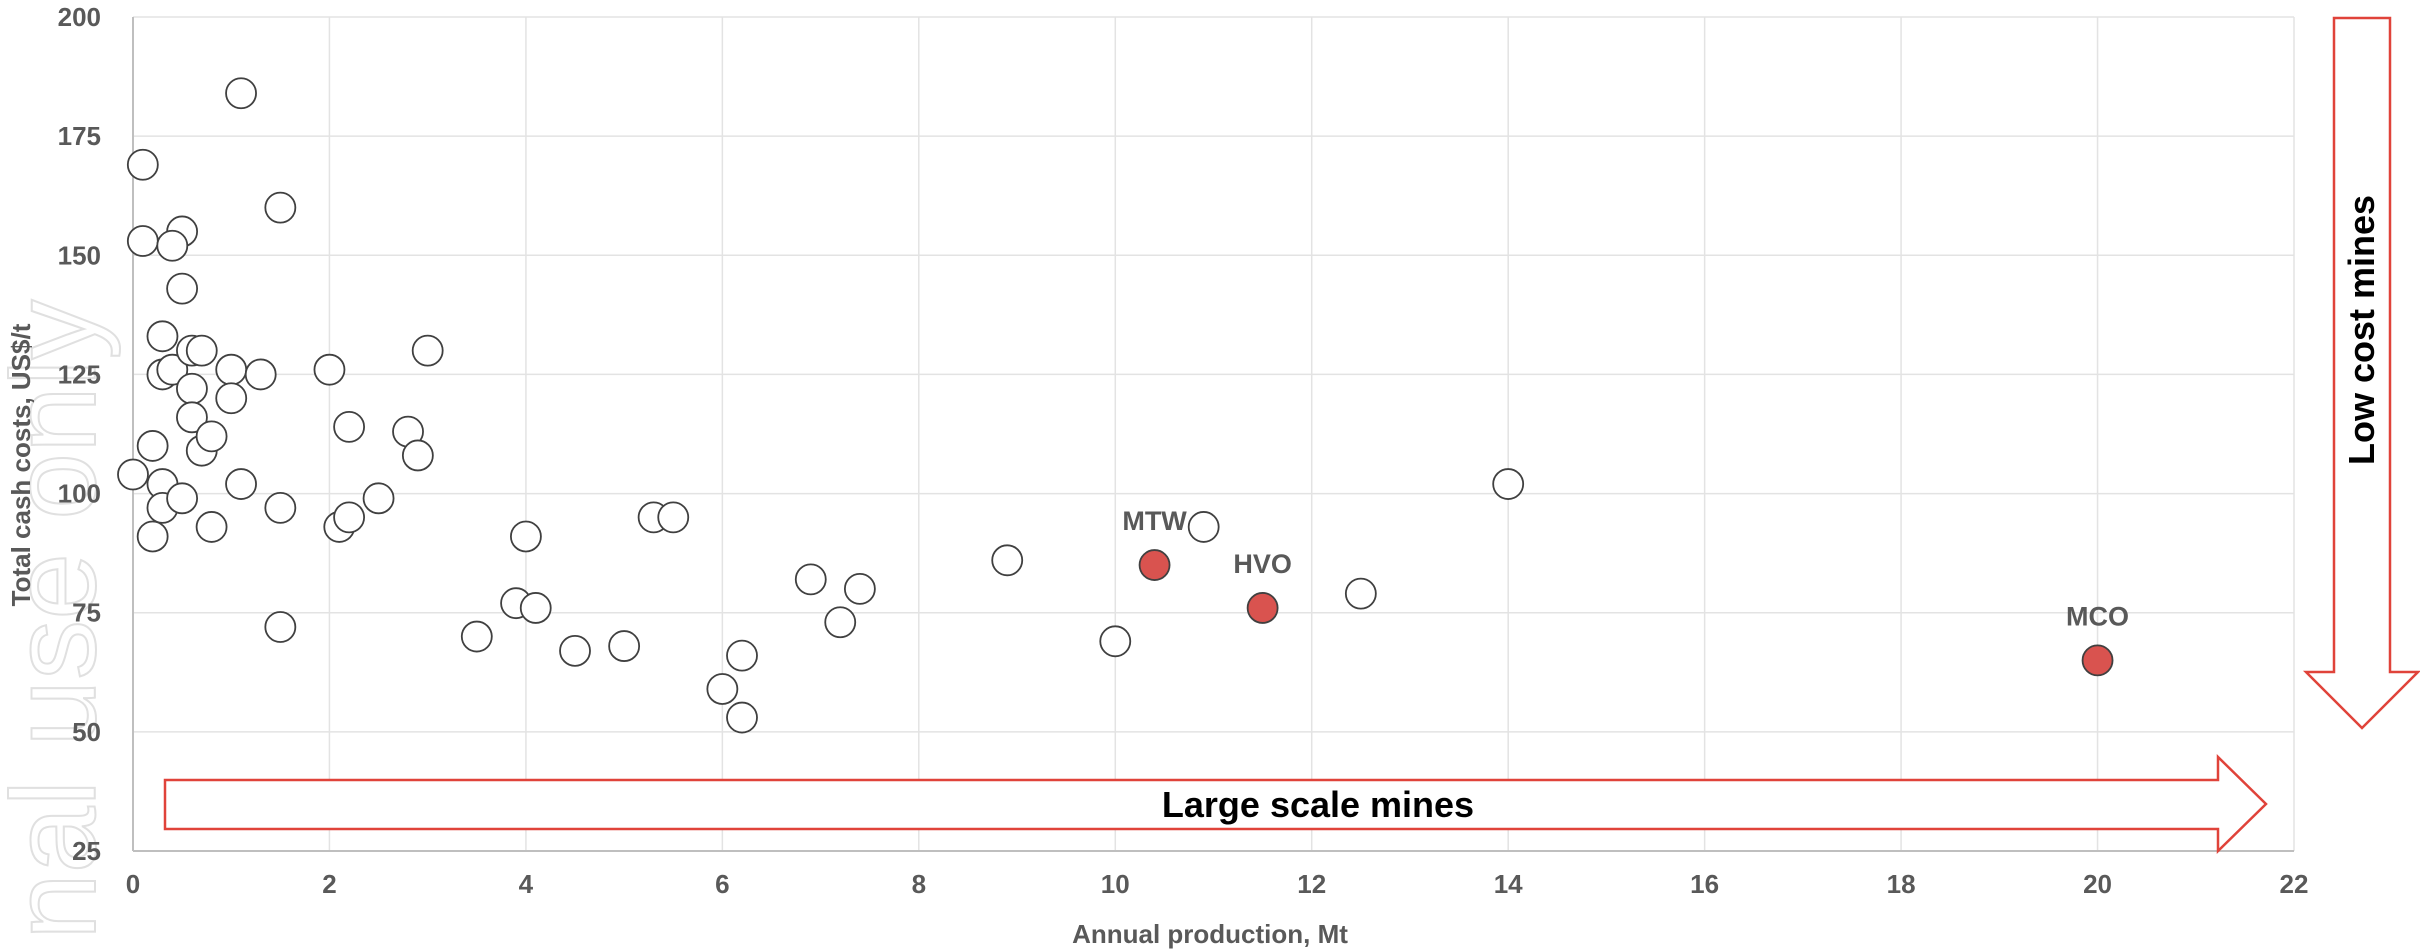 The width and height of the screenshot is (2420, 952). What do you see at coordinates (21, 464) in the screenshot?
I see `y-axis-title: Total cash costs, US$/t` at bounding box center [21, 464].